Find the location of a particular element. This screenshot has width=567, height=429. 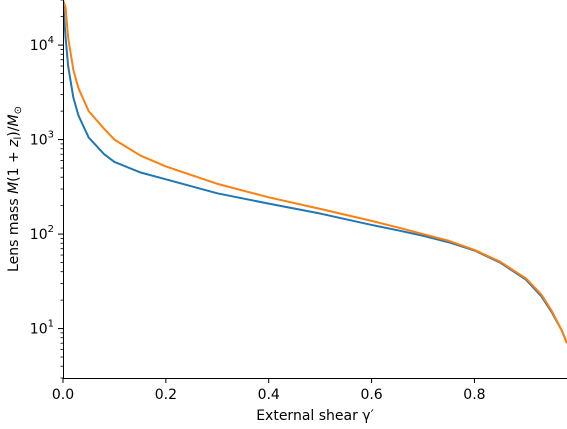

y-axis-label-m: M is located at coordinates (14, 188).